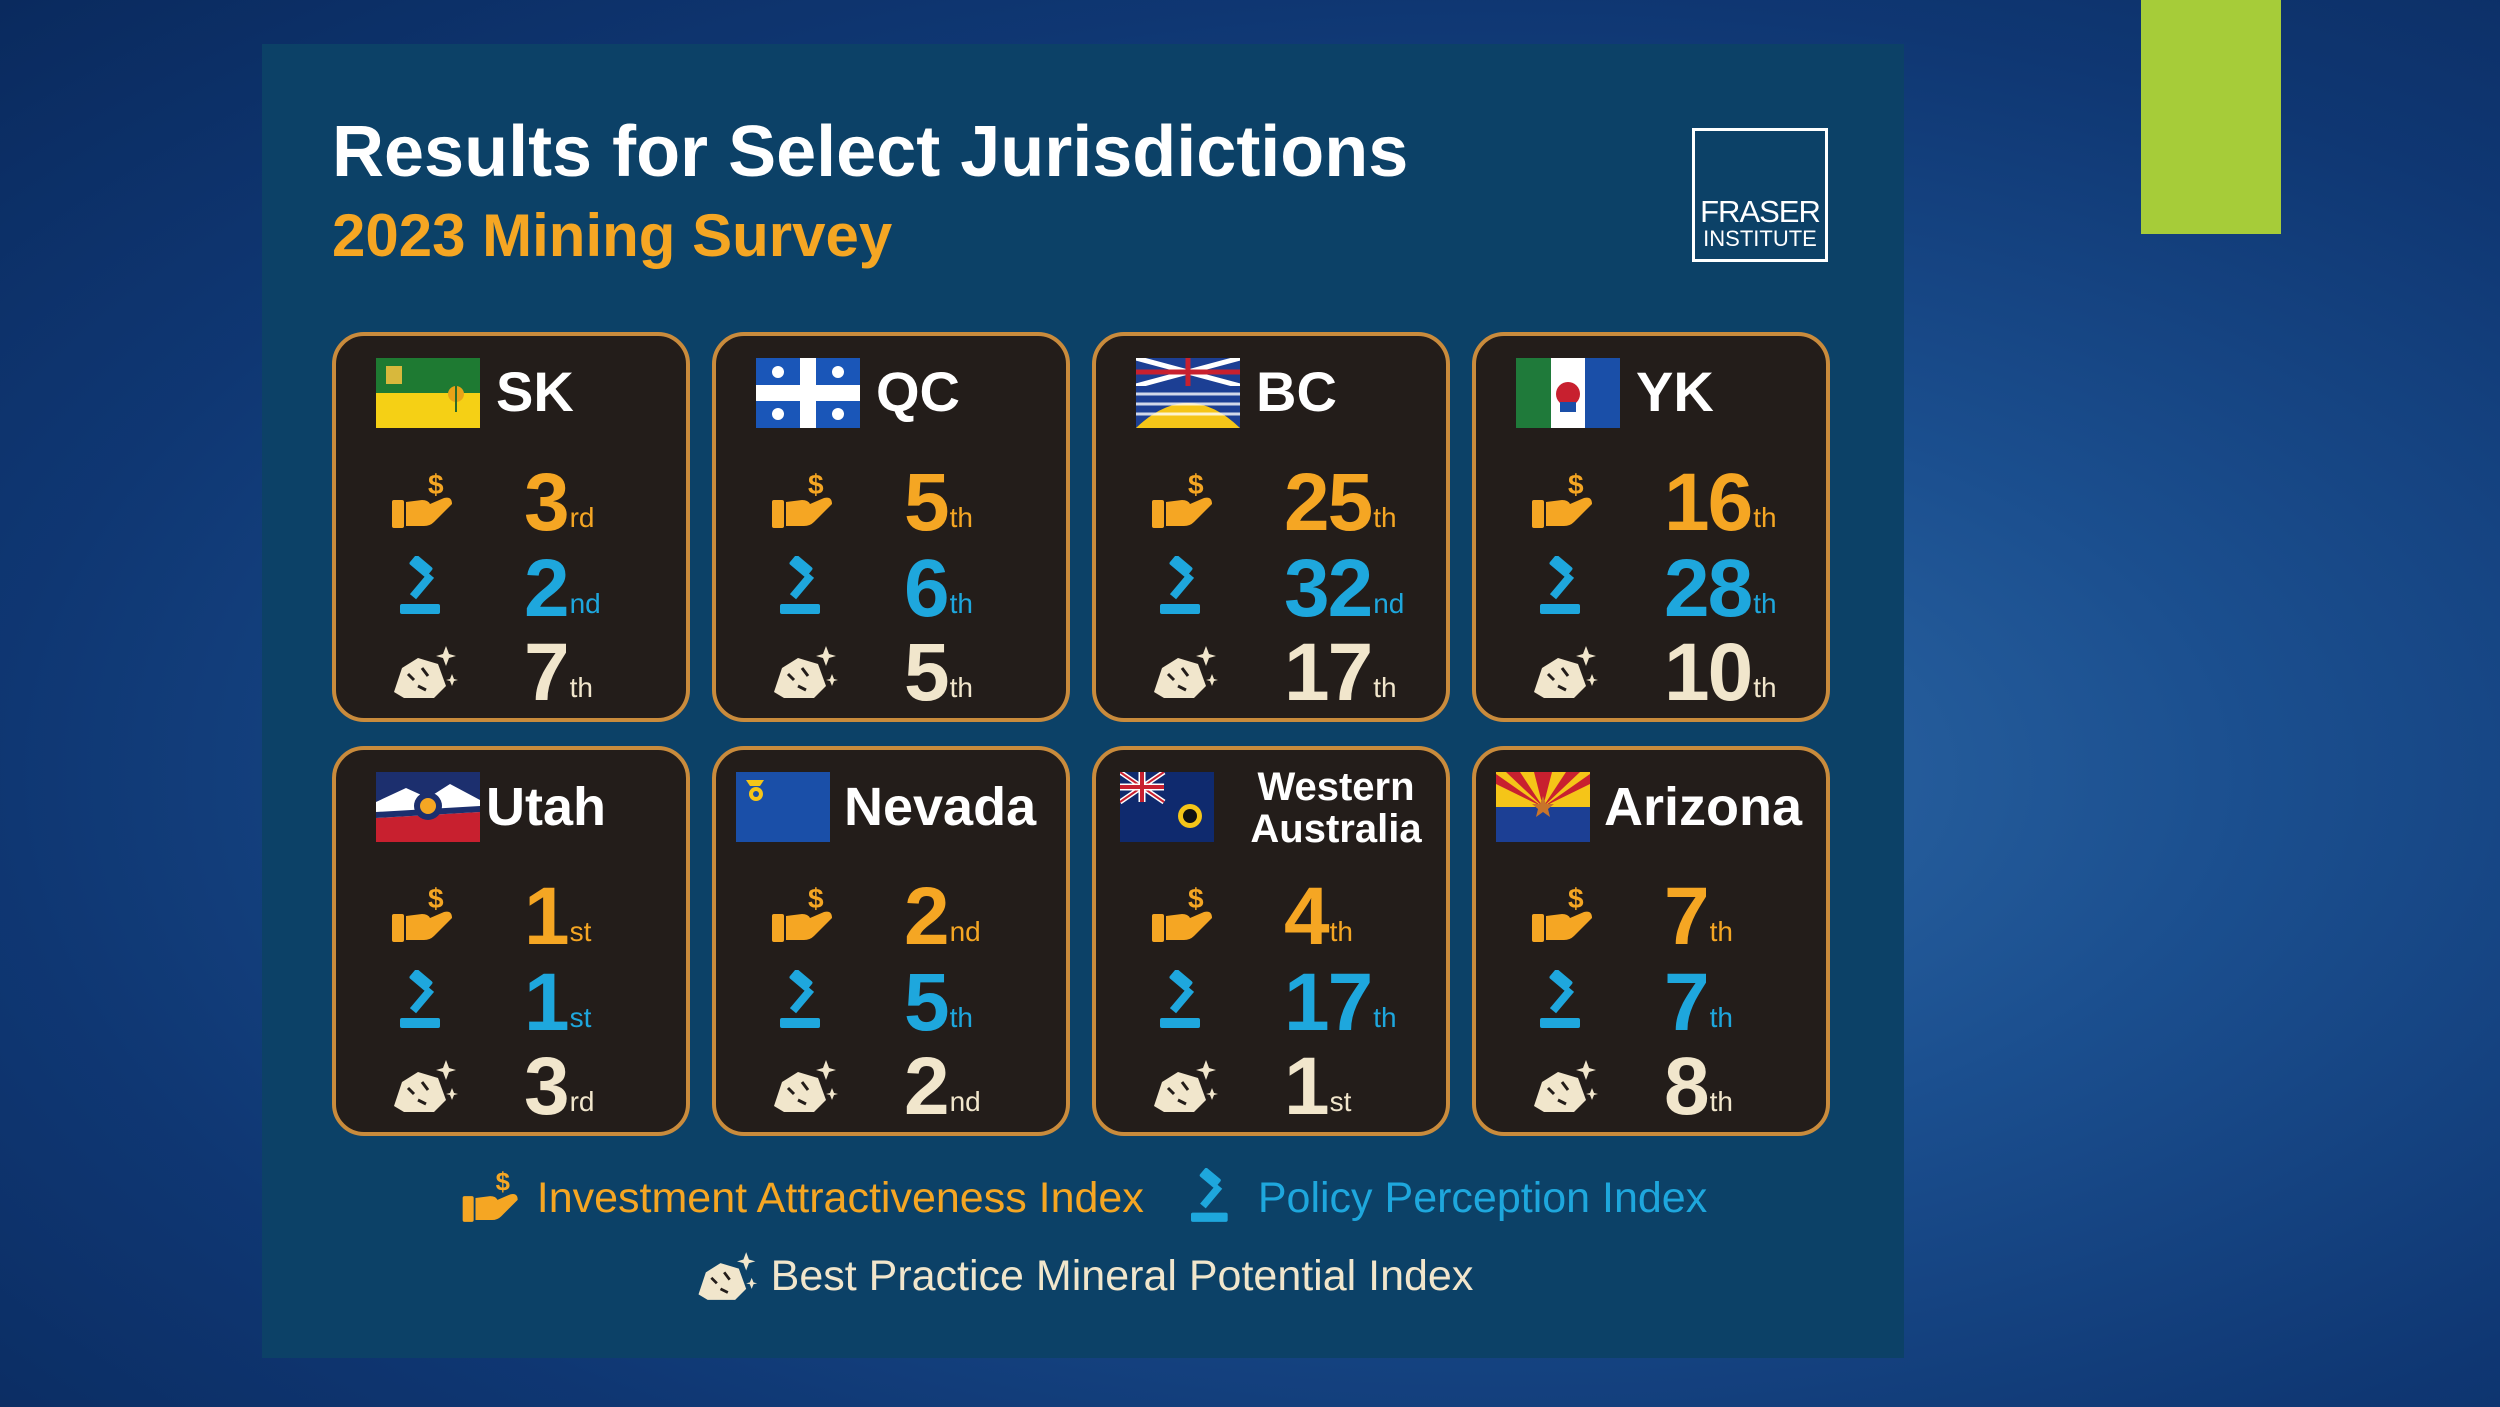 This screenshot has width=2500, height=1407. What do you see at coordinates (1328, 673) in the screenshot?
I see `mineral-rank: 17` at bounding box center [1328, 673].